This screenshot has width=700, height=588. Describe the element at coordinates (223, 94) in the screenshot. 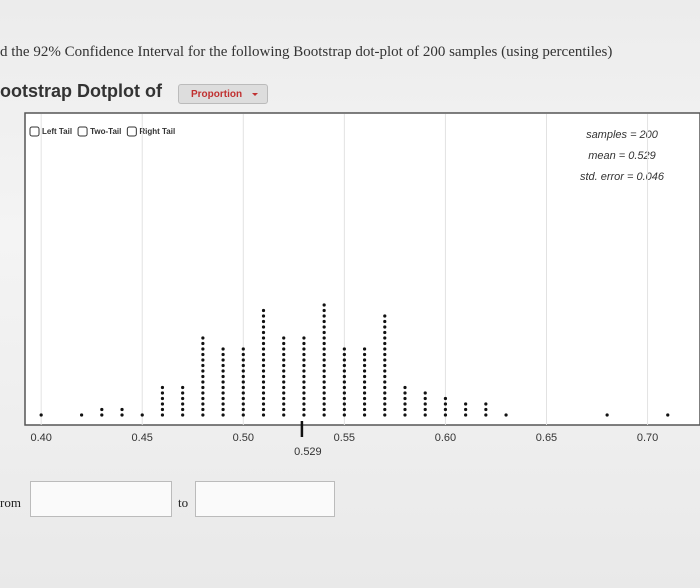

I see `statistic-dropdown: Proportion` at that location.